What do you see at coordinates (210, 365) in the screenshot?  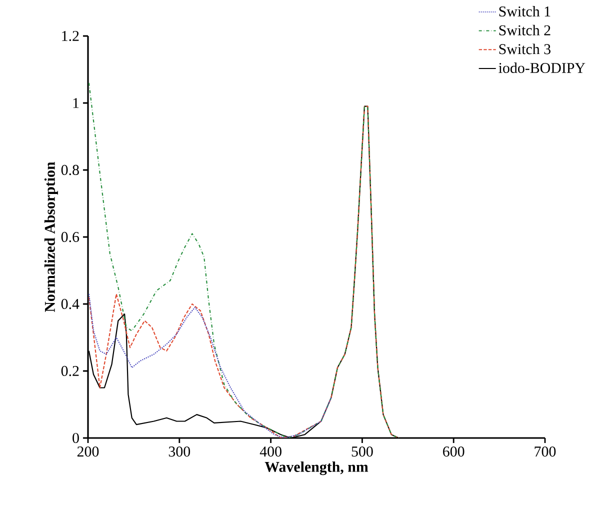 I see `line-series` at bounding box center [210, 365].